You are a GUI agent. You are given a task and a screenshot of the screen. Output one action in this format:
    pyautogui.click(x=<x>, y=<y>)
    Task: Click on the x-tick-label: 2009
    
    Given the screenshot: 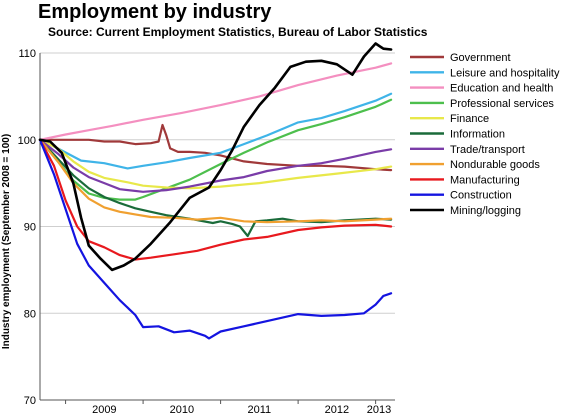 What is the action you would take?
    pyautogui.click(x=104, y=410)
    